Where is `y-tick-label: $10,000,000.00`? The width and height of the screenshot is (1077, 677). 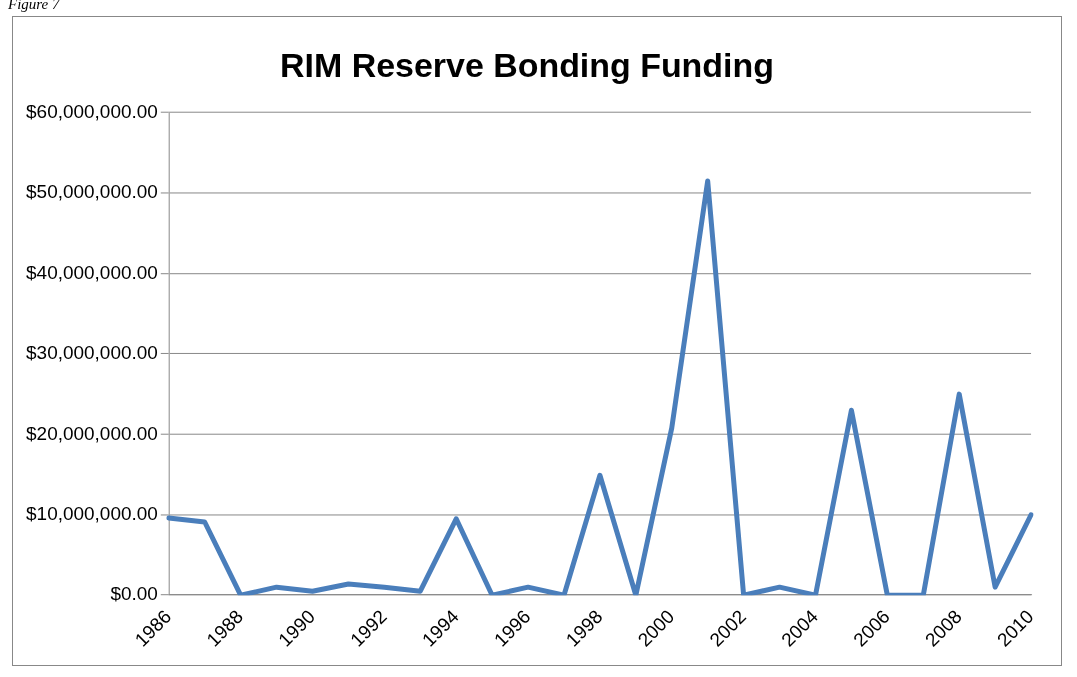
y-tick-label: $10,000,000.00 is located at coordinates (92, 513).